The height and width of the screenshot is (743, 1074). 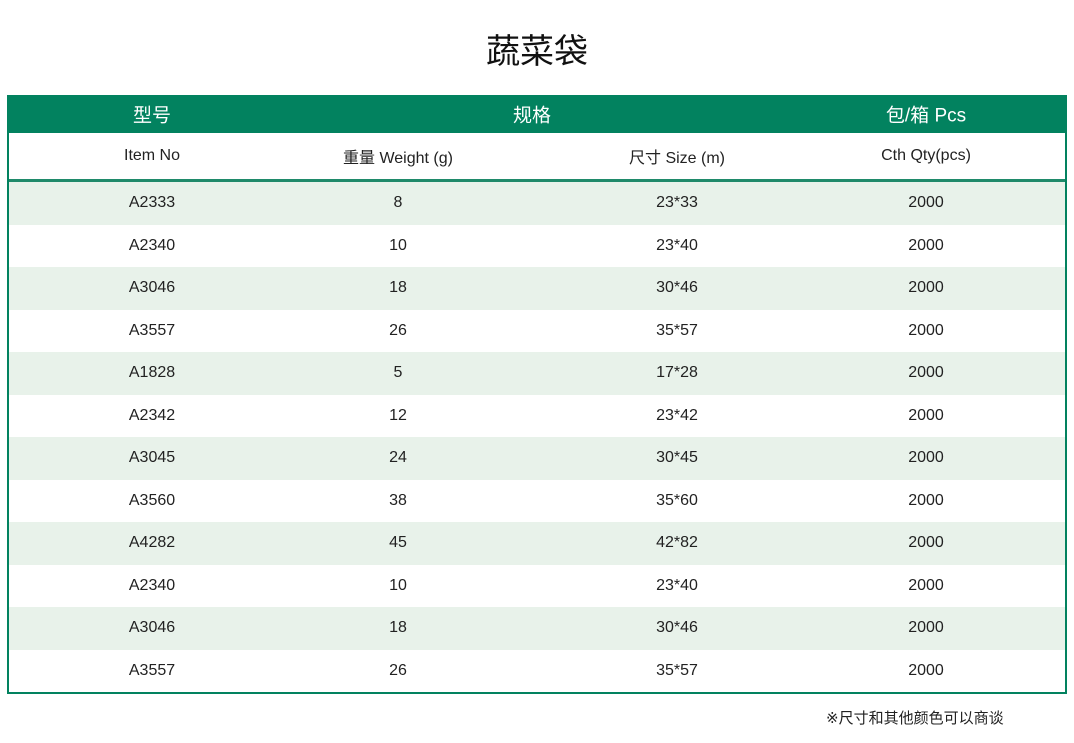 I want to click on table-row: A3560 38 35*60 2000, so click(x=537, y=501).